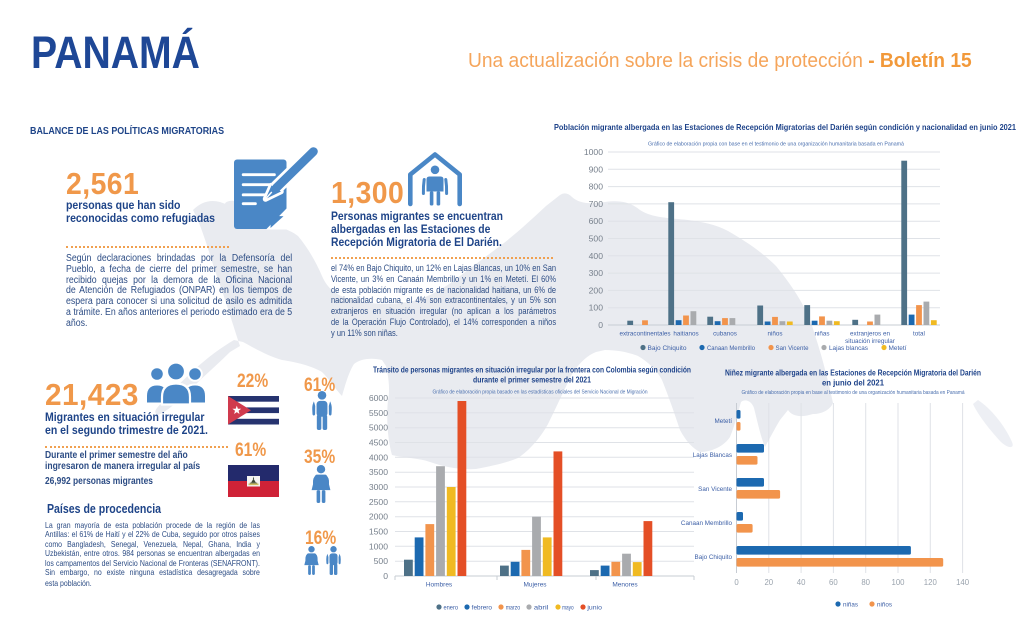  What do you see at coordinates (378, 517) in the screenshot?
I see `svg-text: 2000` at bounding box center [378, 517].